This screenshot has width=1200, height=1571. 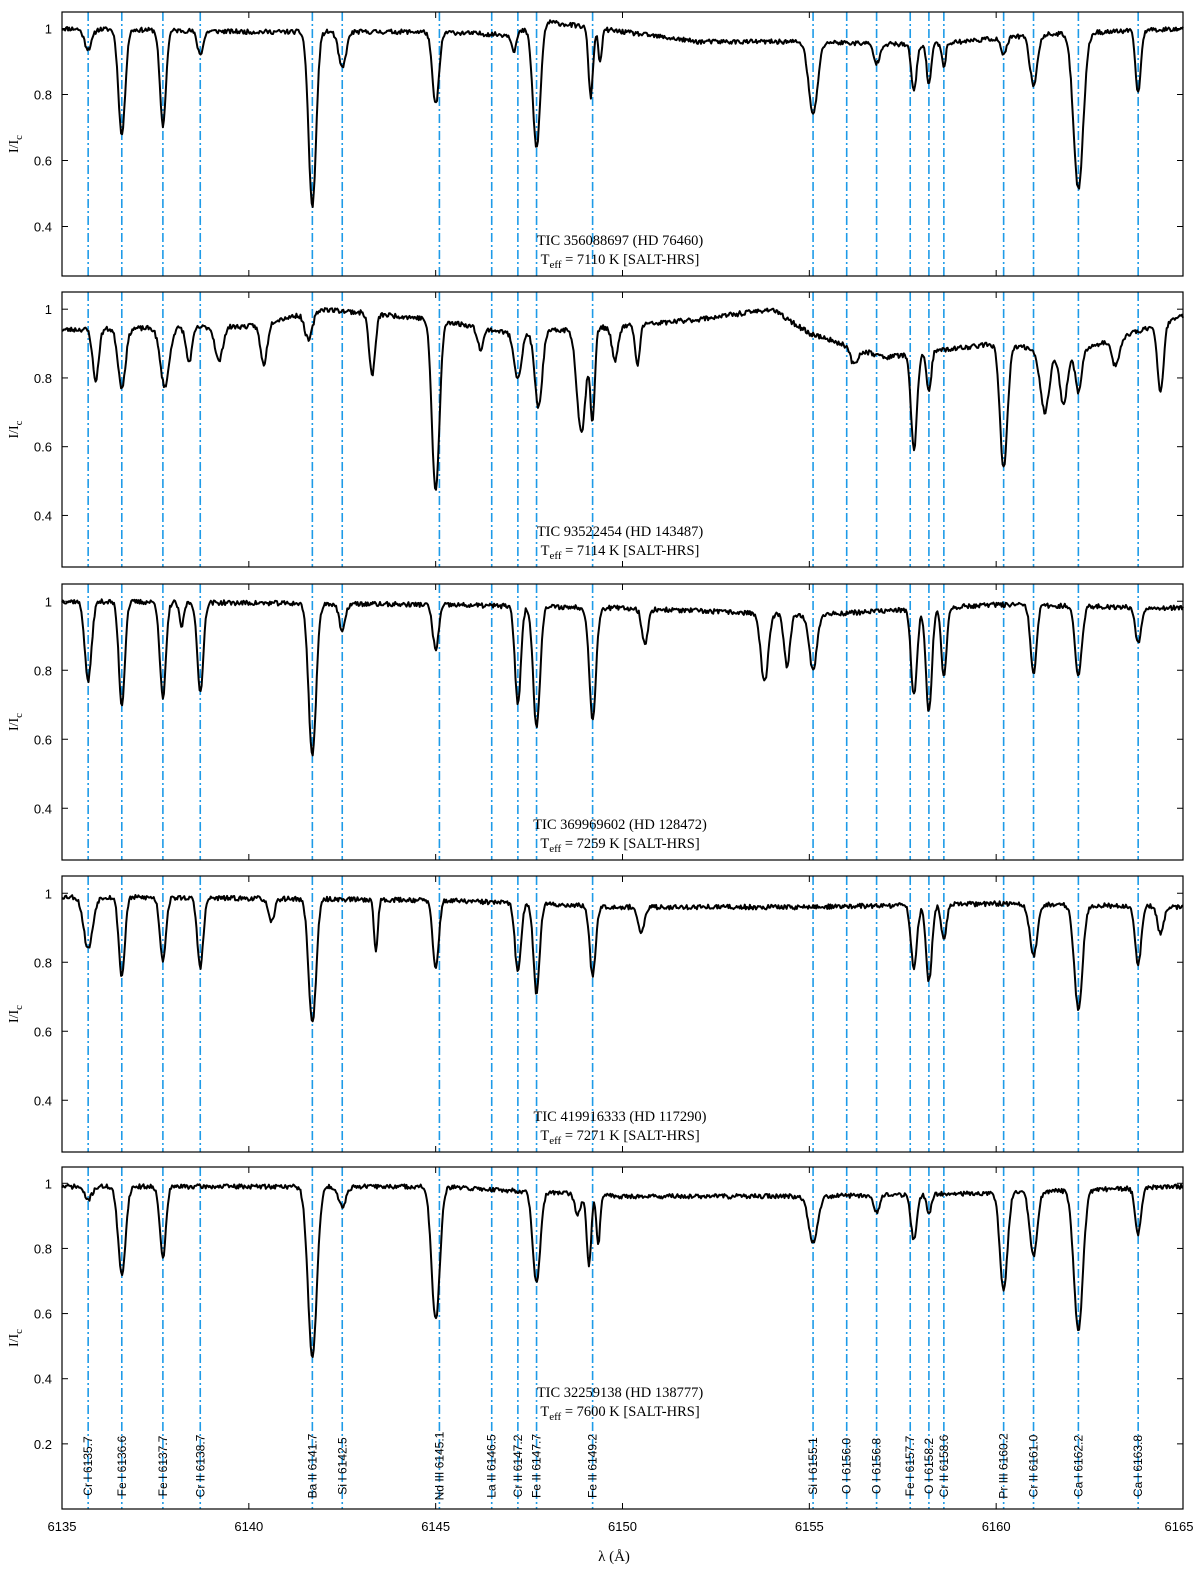 I want to click on x-tick-label: 6145, so click(x=435, y=1526).